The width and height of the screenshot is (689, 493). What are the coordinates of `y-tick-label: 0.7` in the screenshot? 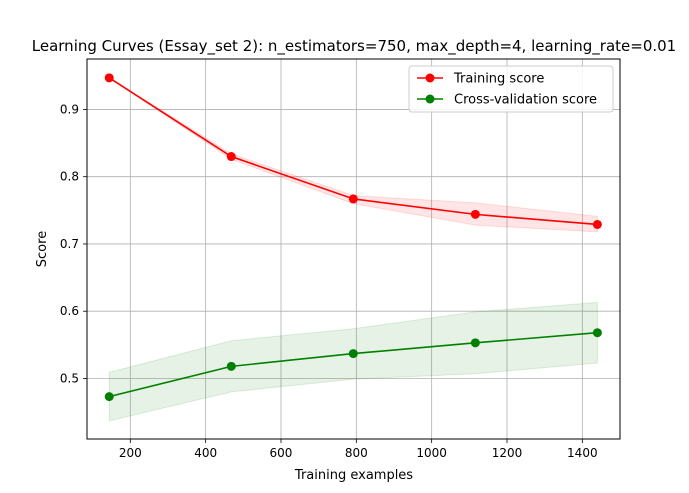 It's located at (69, 244).